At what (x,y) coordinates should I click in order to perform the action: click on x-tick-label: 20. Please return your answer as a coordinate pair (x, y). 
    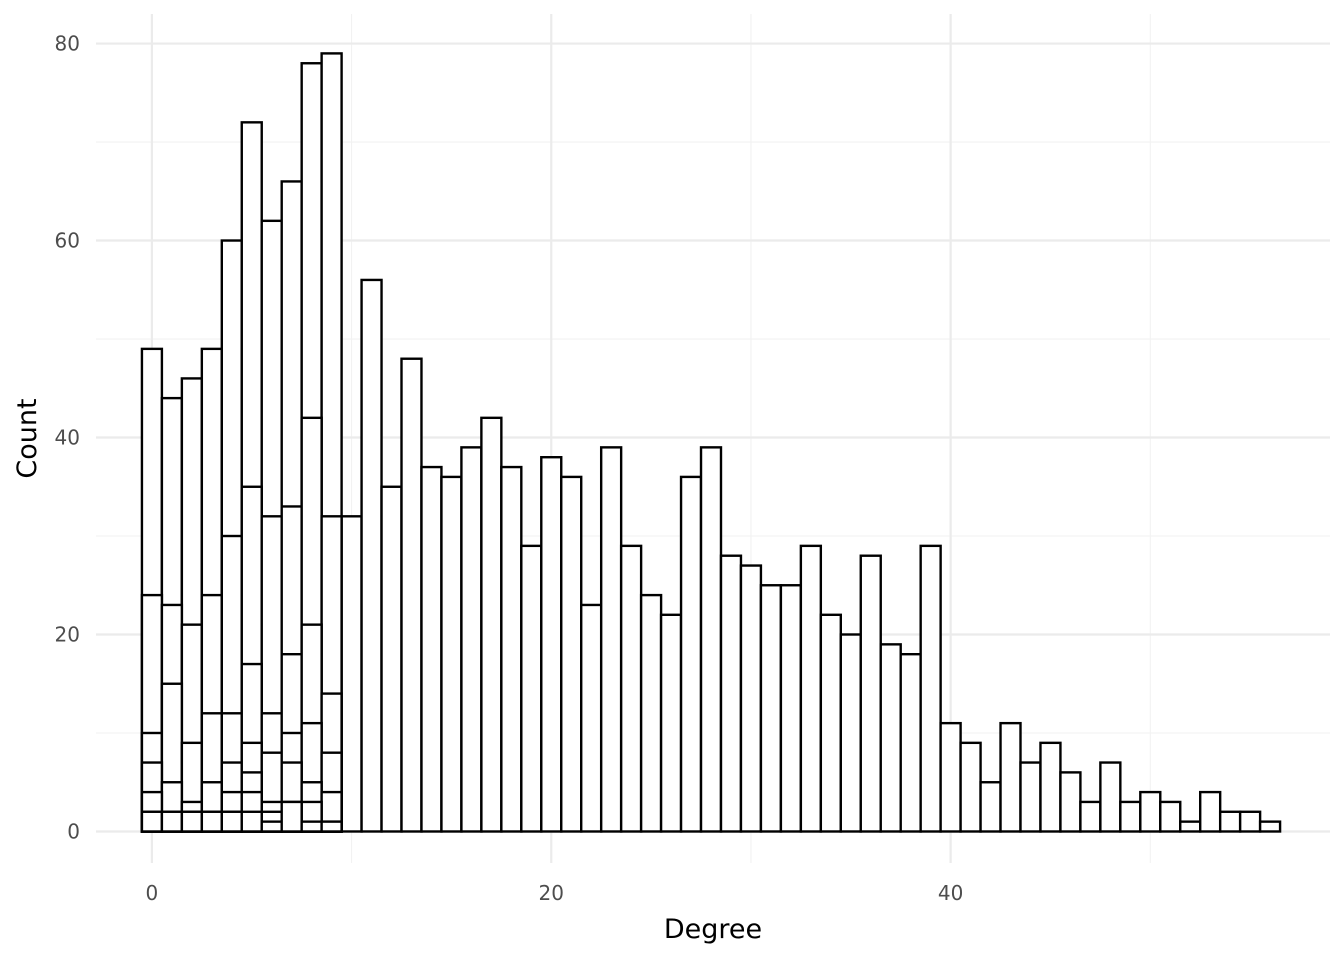
    Looking at the image, I should click on (551, 893).